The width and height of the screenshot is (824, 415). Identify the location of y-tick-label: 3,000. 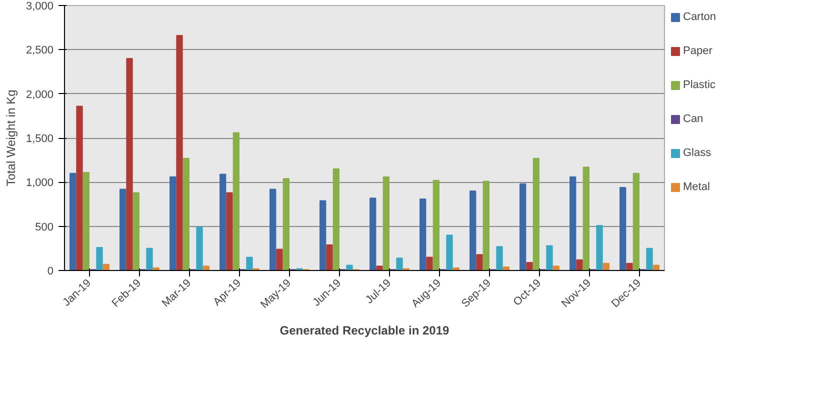
(40, 6).